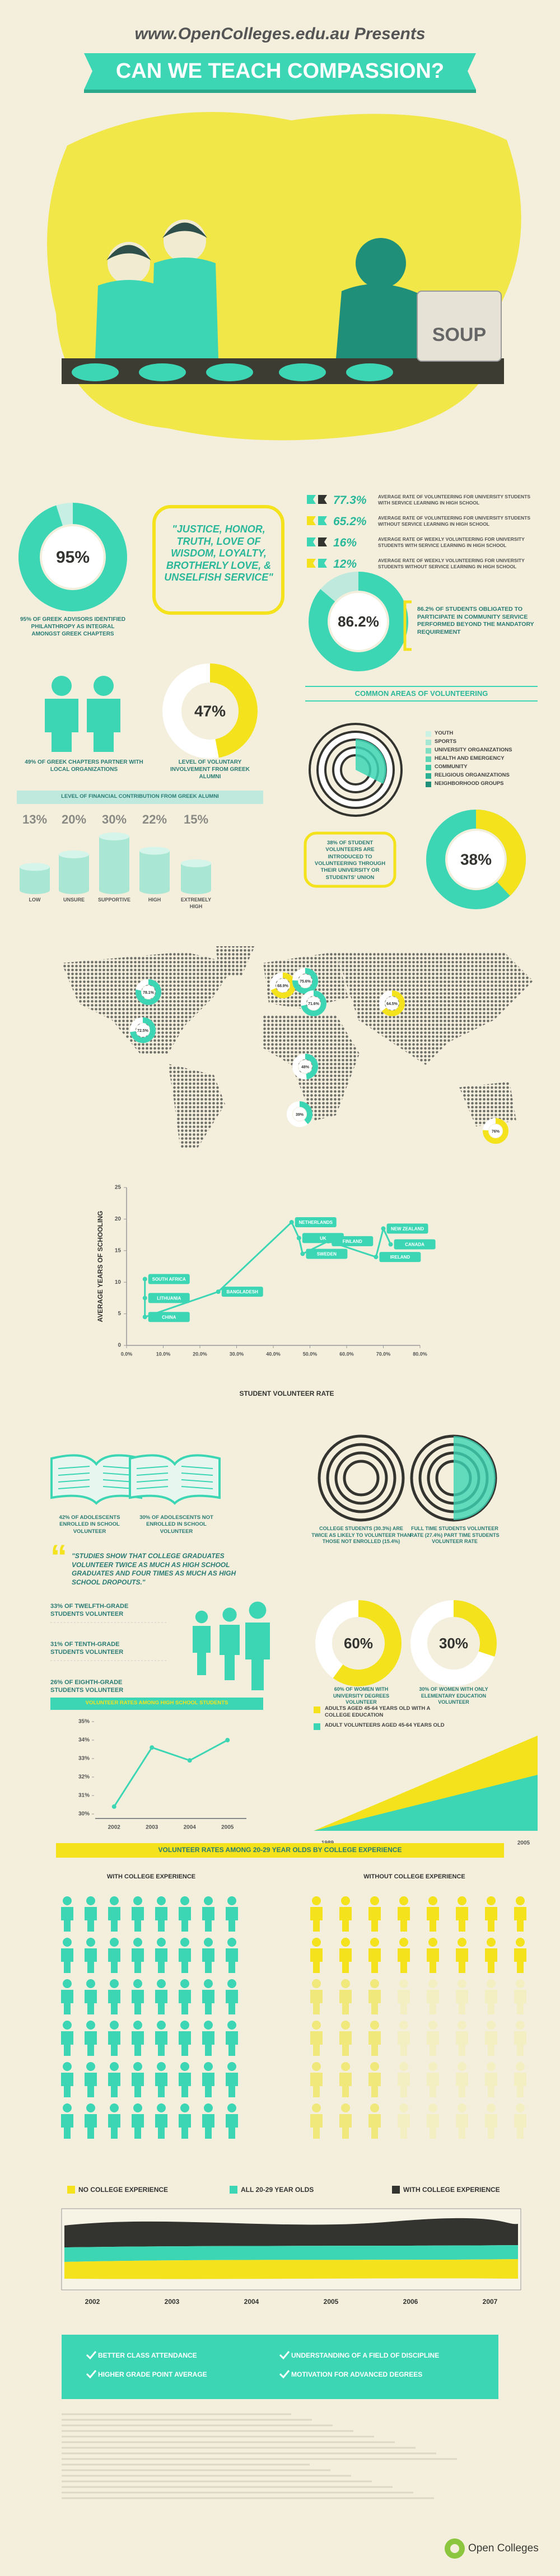 The width and height of the screenshot is (560, 2576). What do you see at coordinates (459, 334) in the screenshot?
I see `pot-label: SOUP` at bounding box center [459, 334].